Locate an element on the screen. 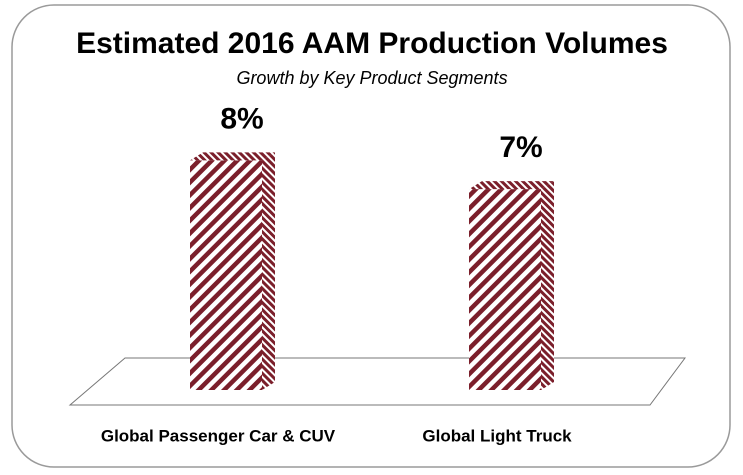 The height and width of the screenshot is (475, 743). chart-title: Estimated 2016 AAM Production Volumes is located at coordinates (372, 43).